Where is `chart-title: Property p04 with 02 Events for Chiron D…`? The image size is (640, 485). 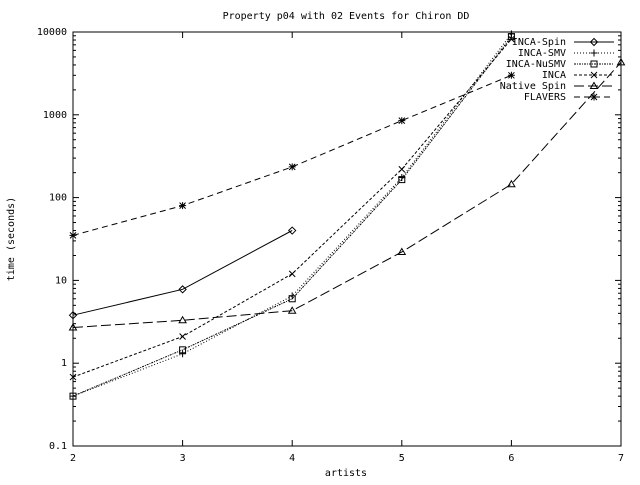
chart-title: Property p04 with 02 Events for Chiron D… is located at coordinates (346, 16).